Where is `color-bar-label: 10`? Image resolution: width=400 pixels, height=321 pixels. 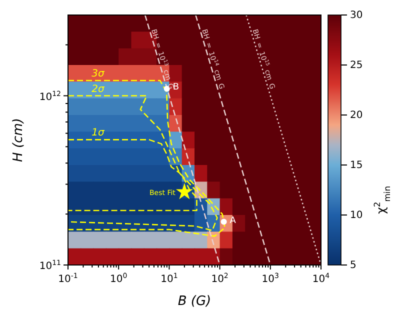
color-bar-label: 10 is located at coordinates (356, 216).